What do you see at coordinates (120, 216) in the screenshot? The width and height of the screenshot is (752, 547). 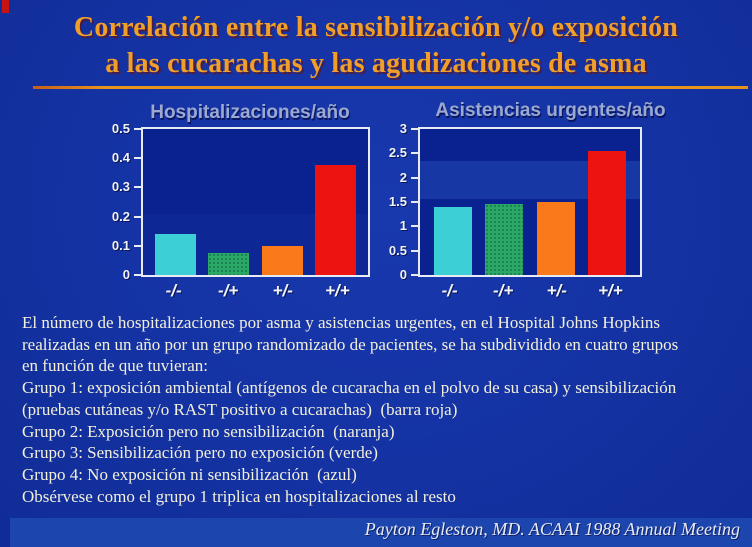 I see `y-tick-label: 0.2` at bounding box center [120, 216].